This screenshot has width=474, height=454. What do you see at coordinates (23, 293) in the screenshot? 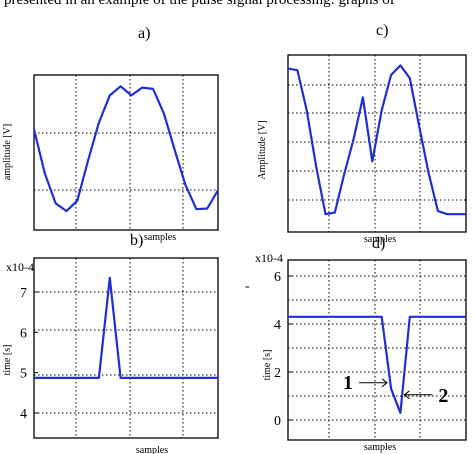
I see `y-tick-label: 7` at bounding box center [23, 293].